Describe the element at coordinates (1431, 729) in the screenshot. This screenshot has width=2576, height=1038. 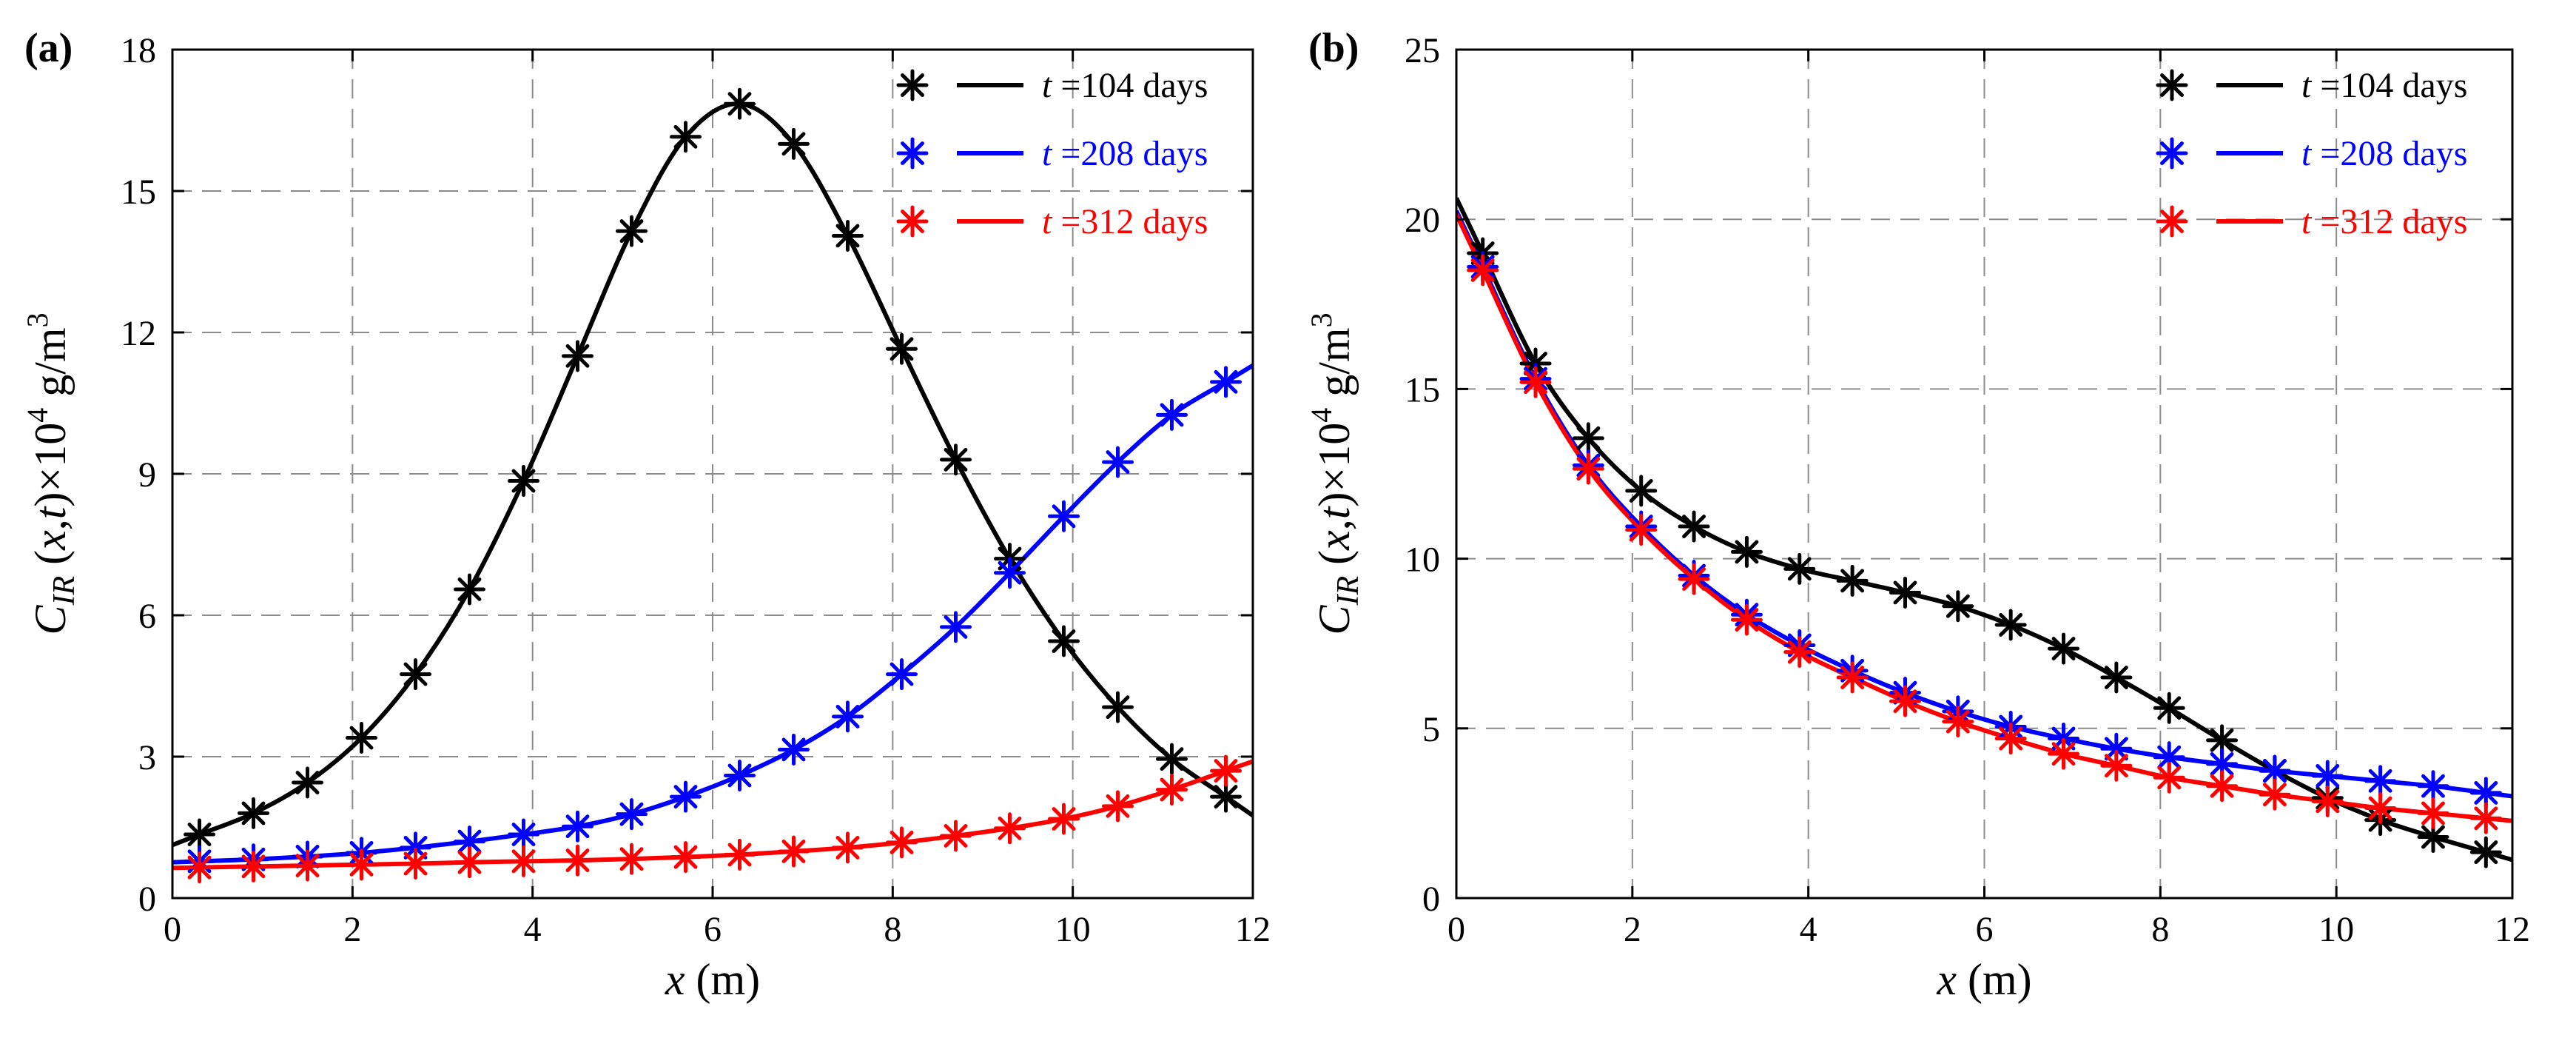
I see `y-tick-label: 5` at that location.